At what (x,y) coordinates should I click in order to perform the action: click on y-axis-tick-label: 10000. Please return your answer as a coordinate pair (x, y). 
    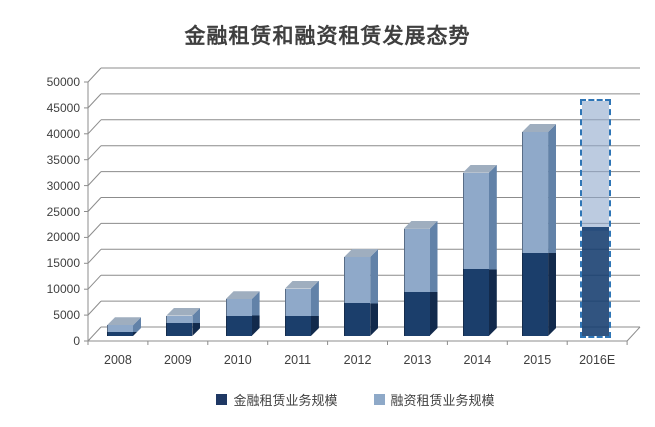
    Looking at the image, I should click on (63, 289).